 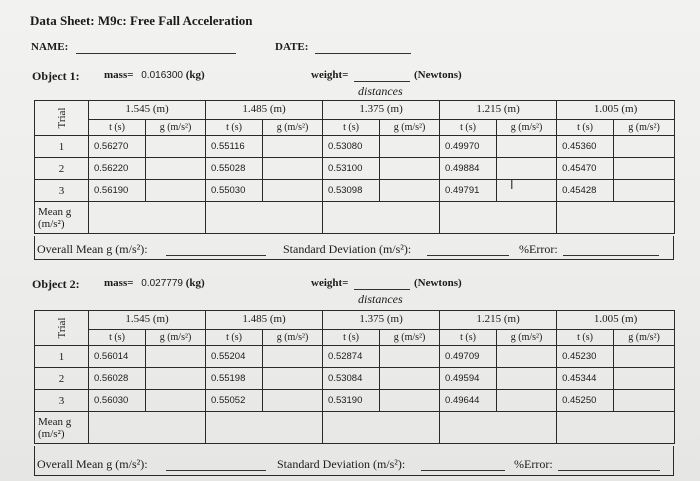 What do you see at coordinates (56, 284) in the screenshot?
I see `object-2-label: Object 2:` at bounding box center [56, 284].